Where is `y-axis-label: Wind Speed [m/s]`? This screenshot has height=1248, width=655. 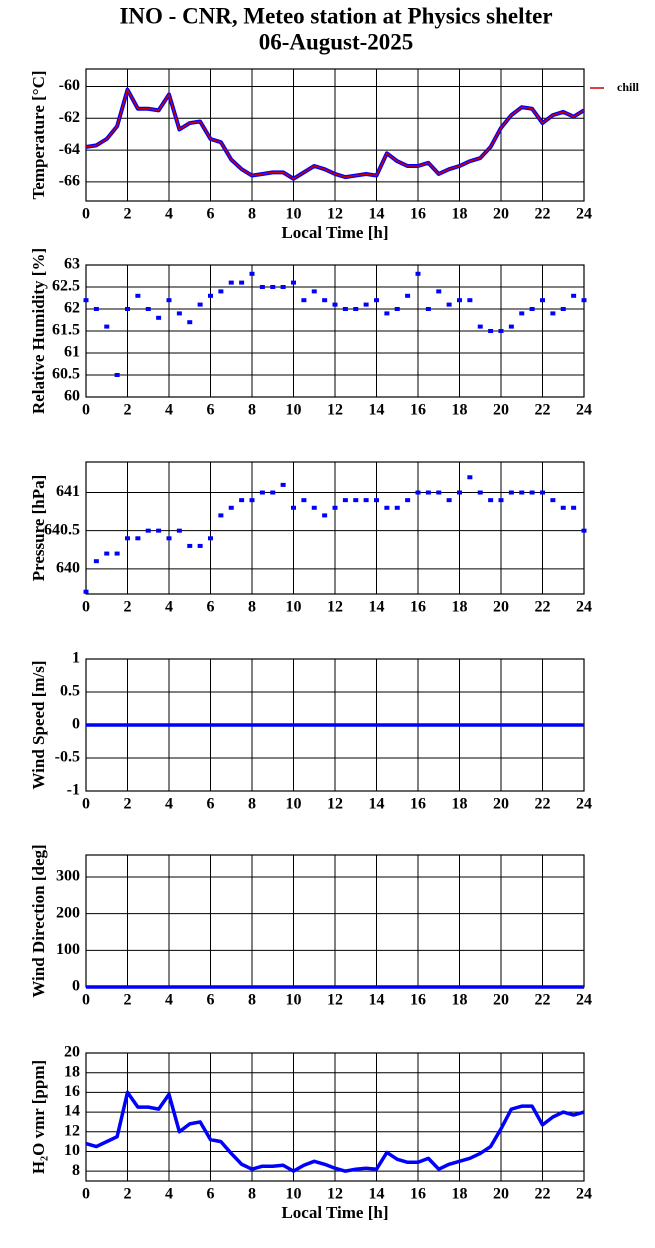
y-axis-label: Wind Speed [m/s] is located at coordinates (38, 724).